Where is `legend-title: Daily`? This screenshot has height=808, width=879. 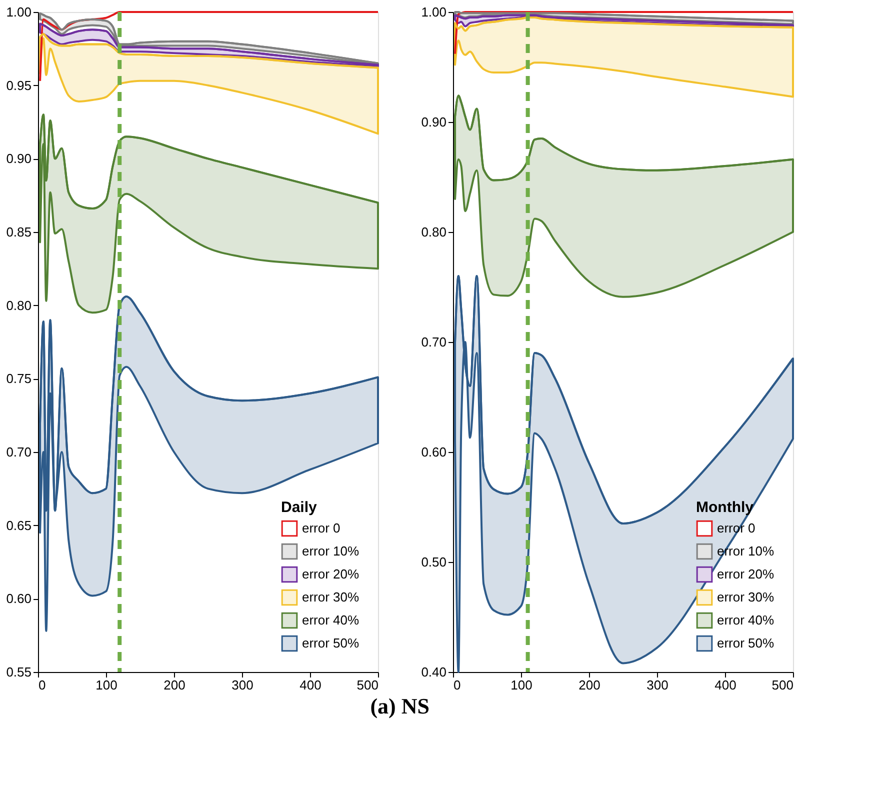
legend-title: Daily is located at coordinates (299, 507).